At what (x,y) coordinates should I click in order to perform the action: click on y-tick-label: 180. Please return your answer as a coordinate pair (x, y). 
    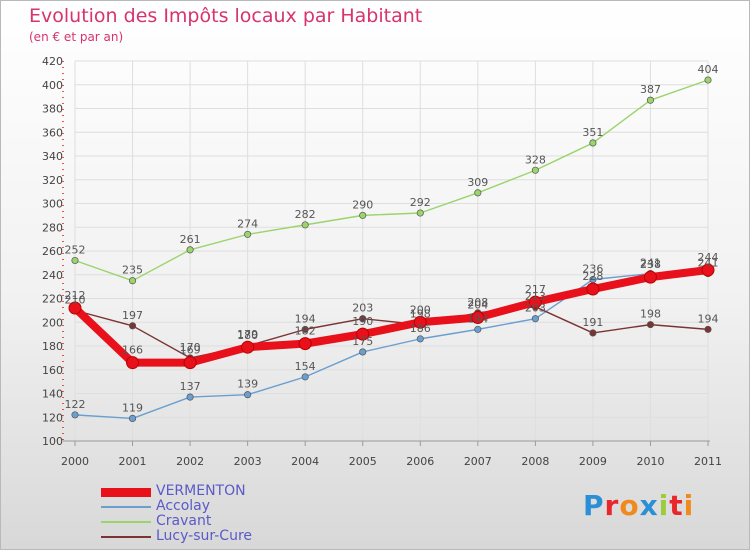
    Looking at the image, I should click on (52, 346).